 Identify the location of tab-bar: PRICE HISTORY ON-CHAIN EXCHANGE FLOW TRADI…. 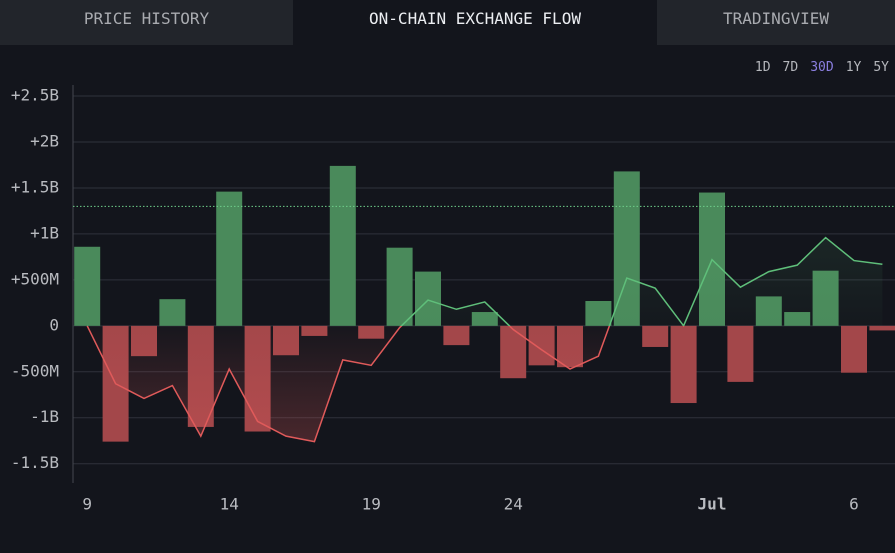
(447, 22).